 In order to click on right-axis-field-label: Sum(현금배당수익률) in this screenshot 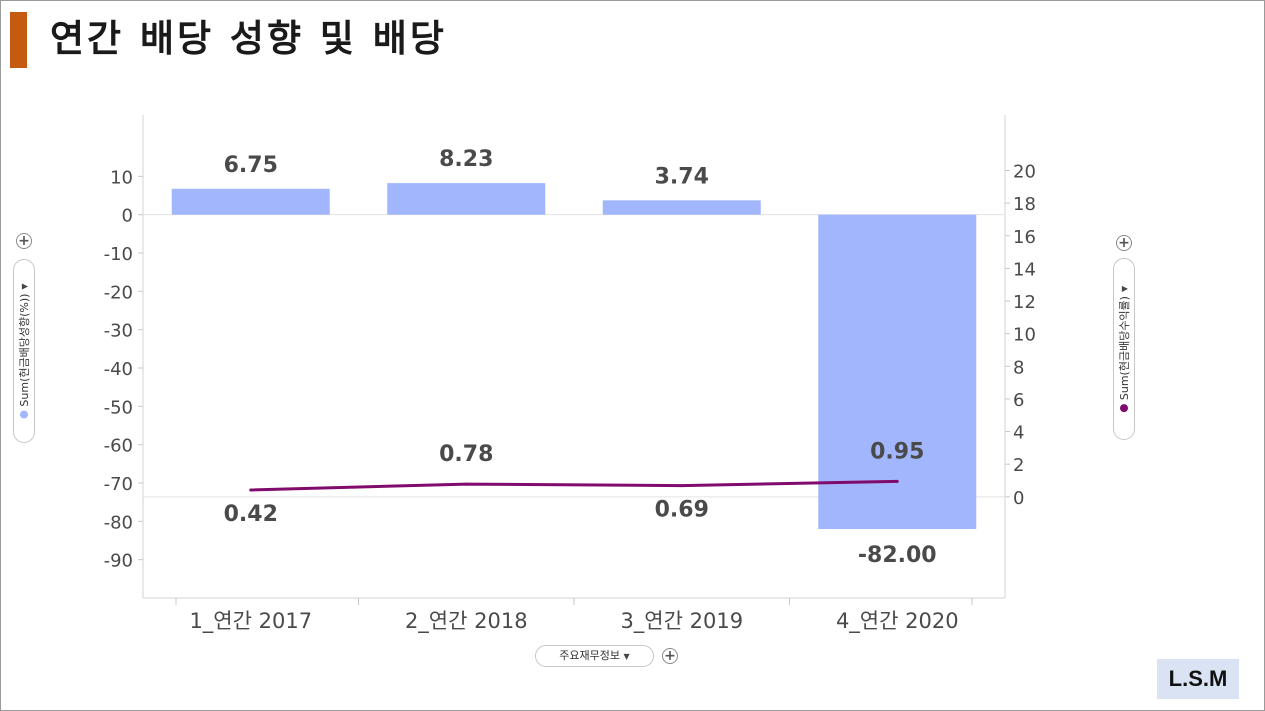, I will do `click(1124, 348)`.